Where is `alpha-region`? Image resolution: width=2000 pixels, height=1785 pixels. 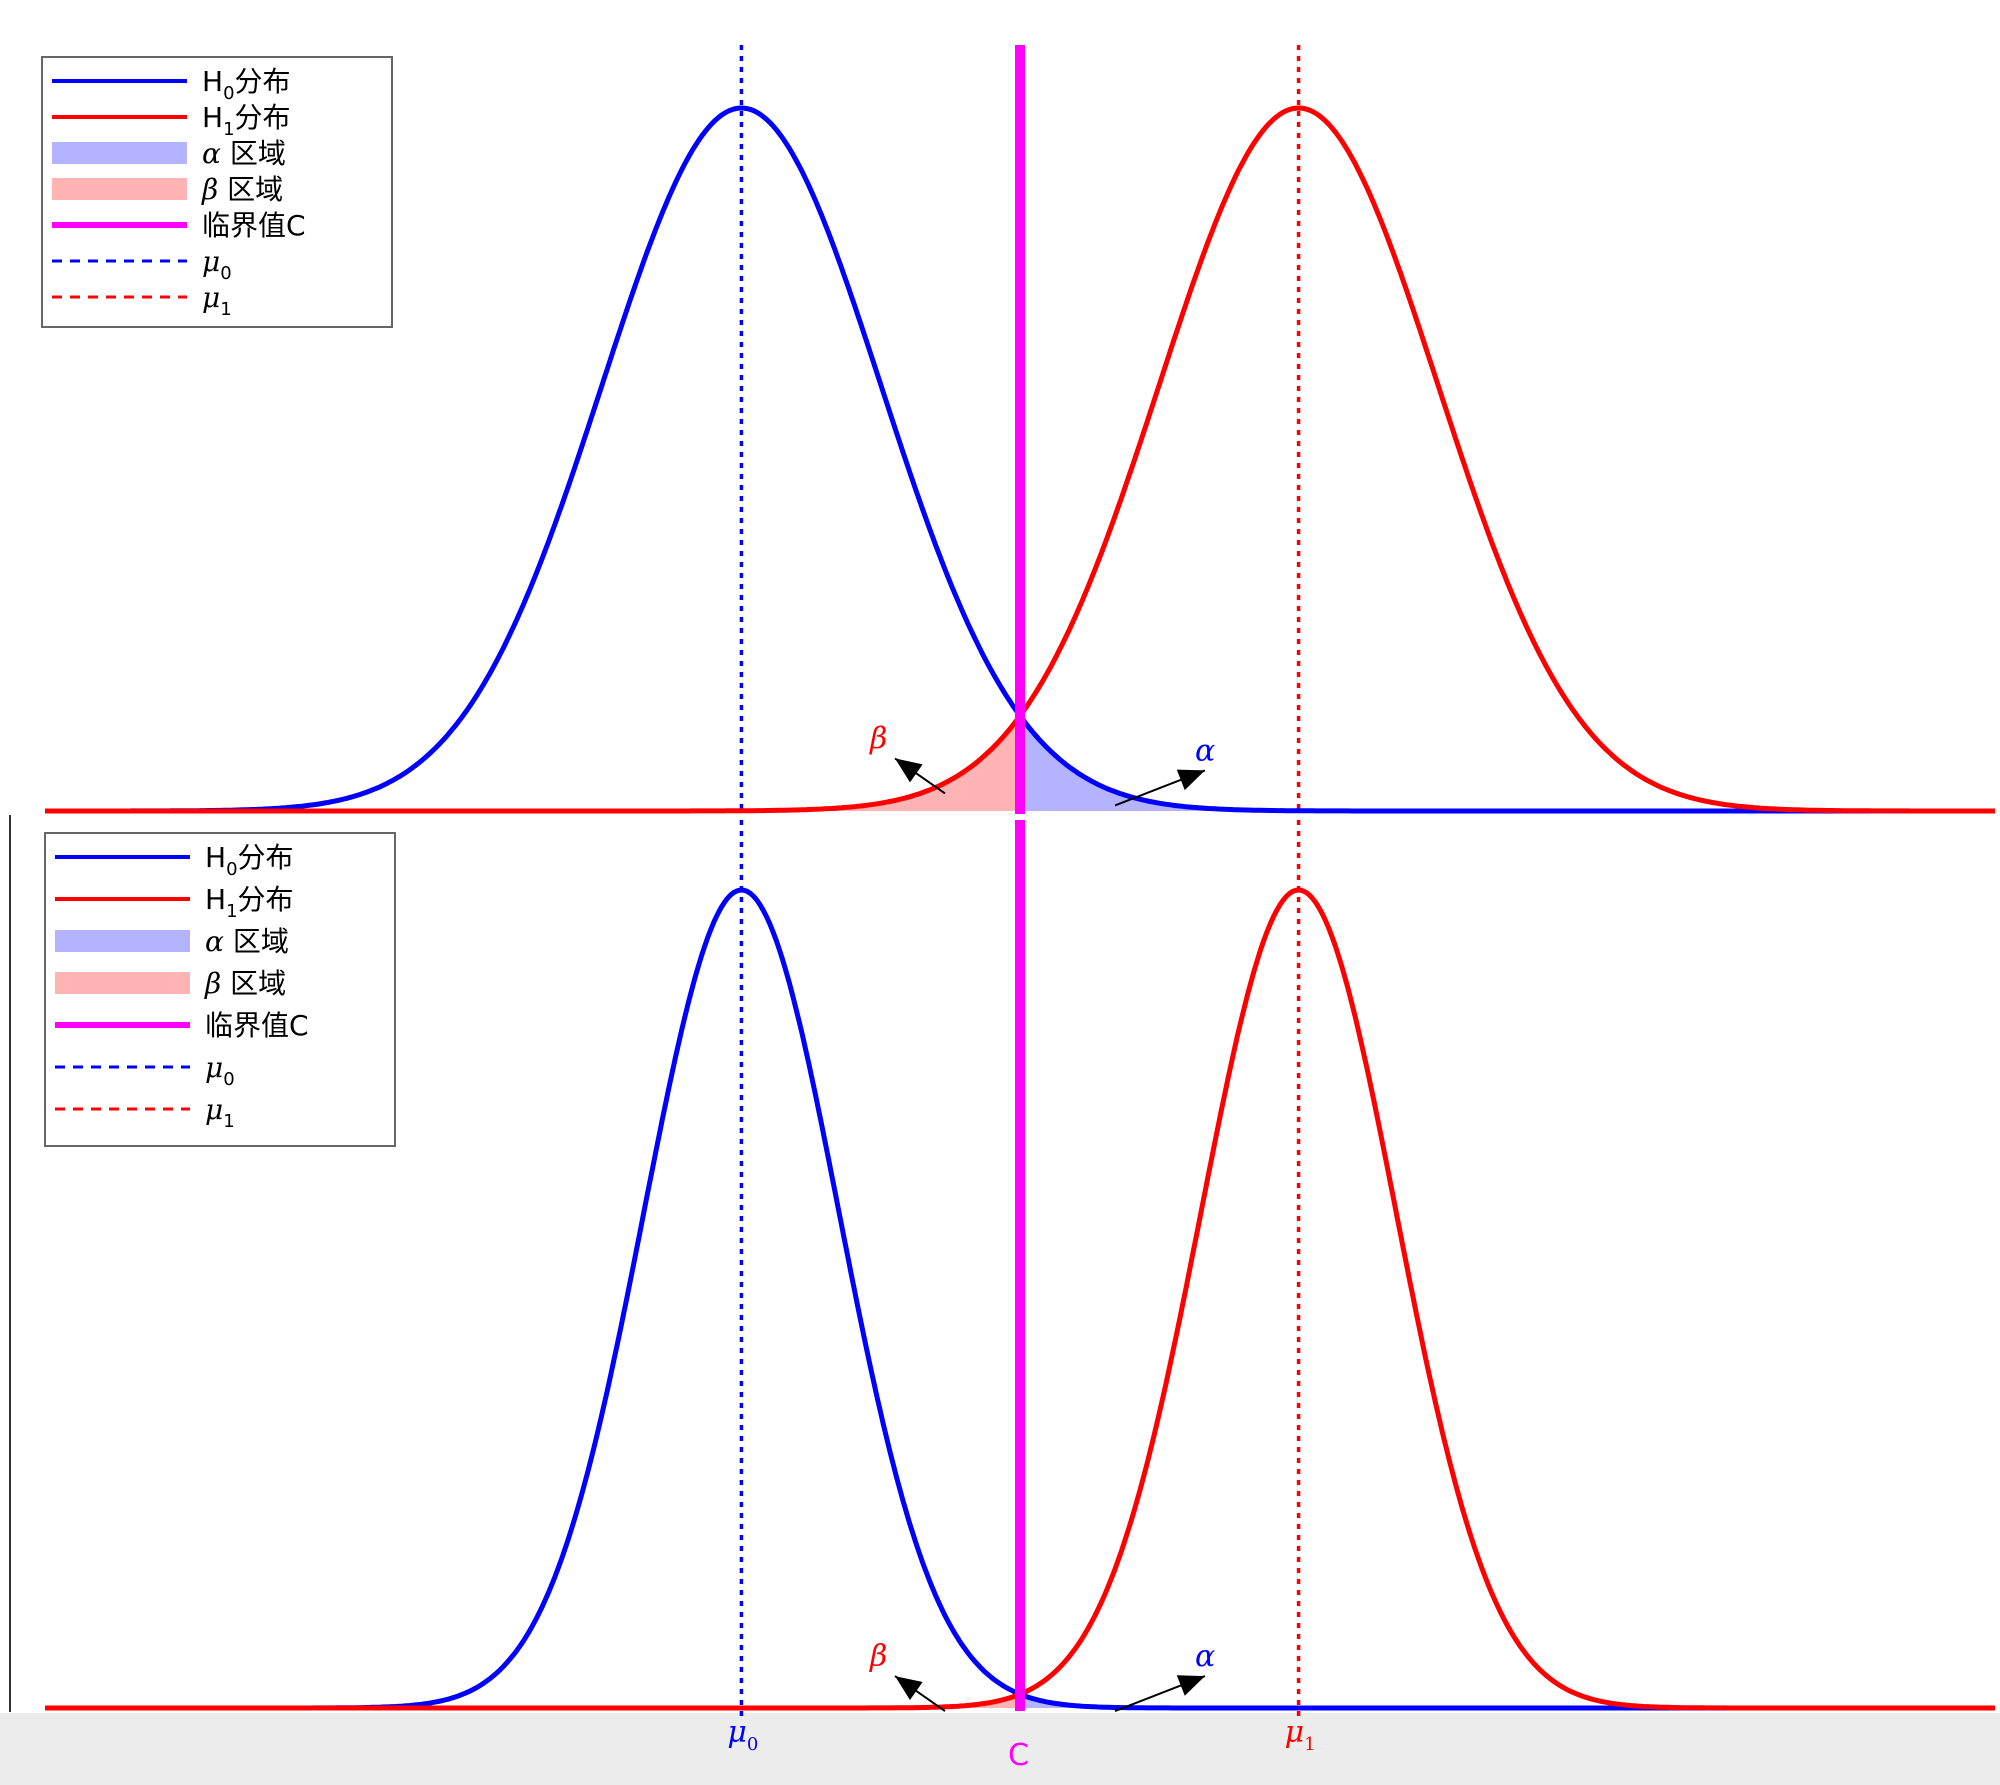 alpha-region is located at coordinates (1159, 763).